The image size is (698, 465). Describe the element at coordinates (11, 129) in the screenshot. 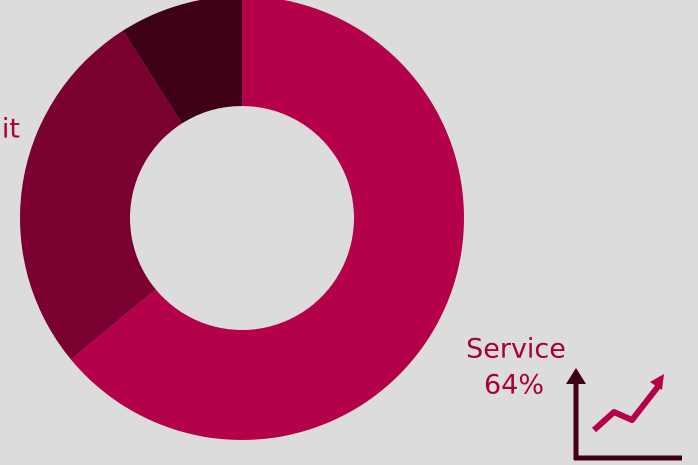

I see `slice-label: it` at that location.